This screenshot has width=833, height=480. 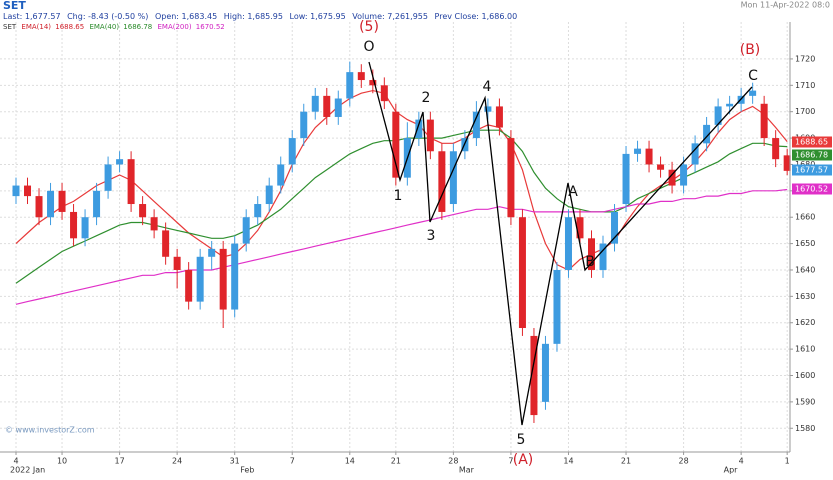 I want to click on x-tick-label: 24, so click(x=177, y=461).